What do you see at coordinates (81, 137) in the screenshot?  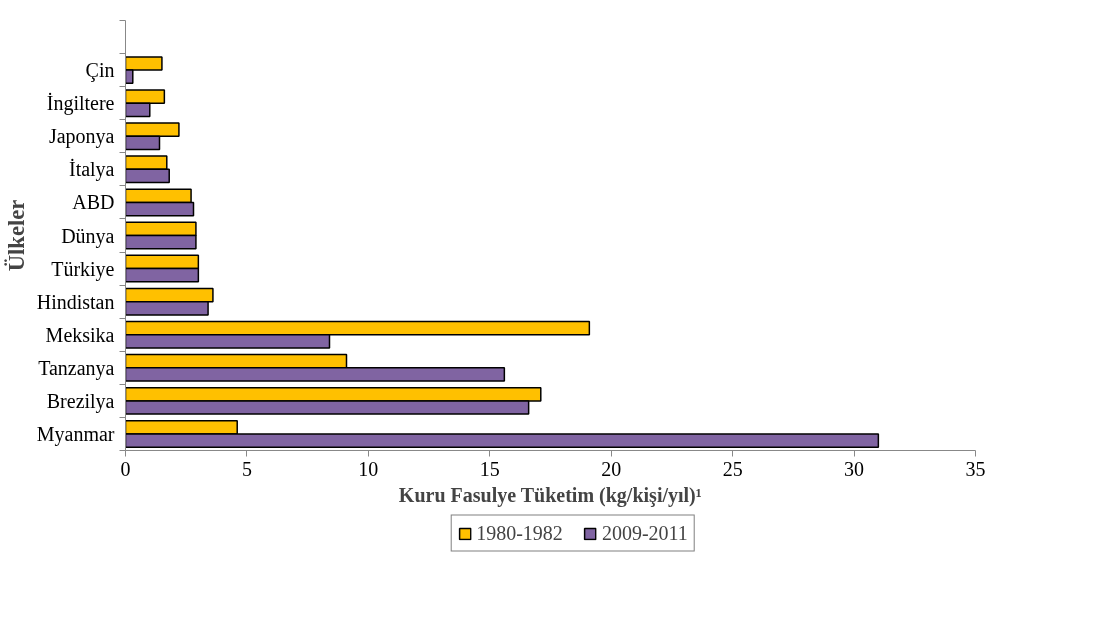 I see `y-tick-label: Japonya` at bounding box center [81, 137].